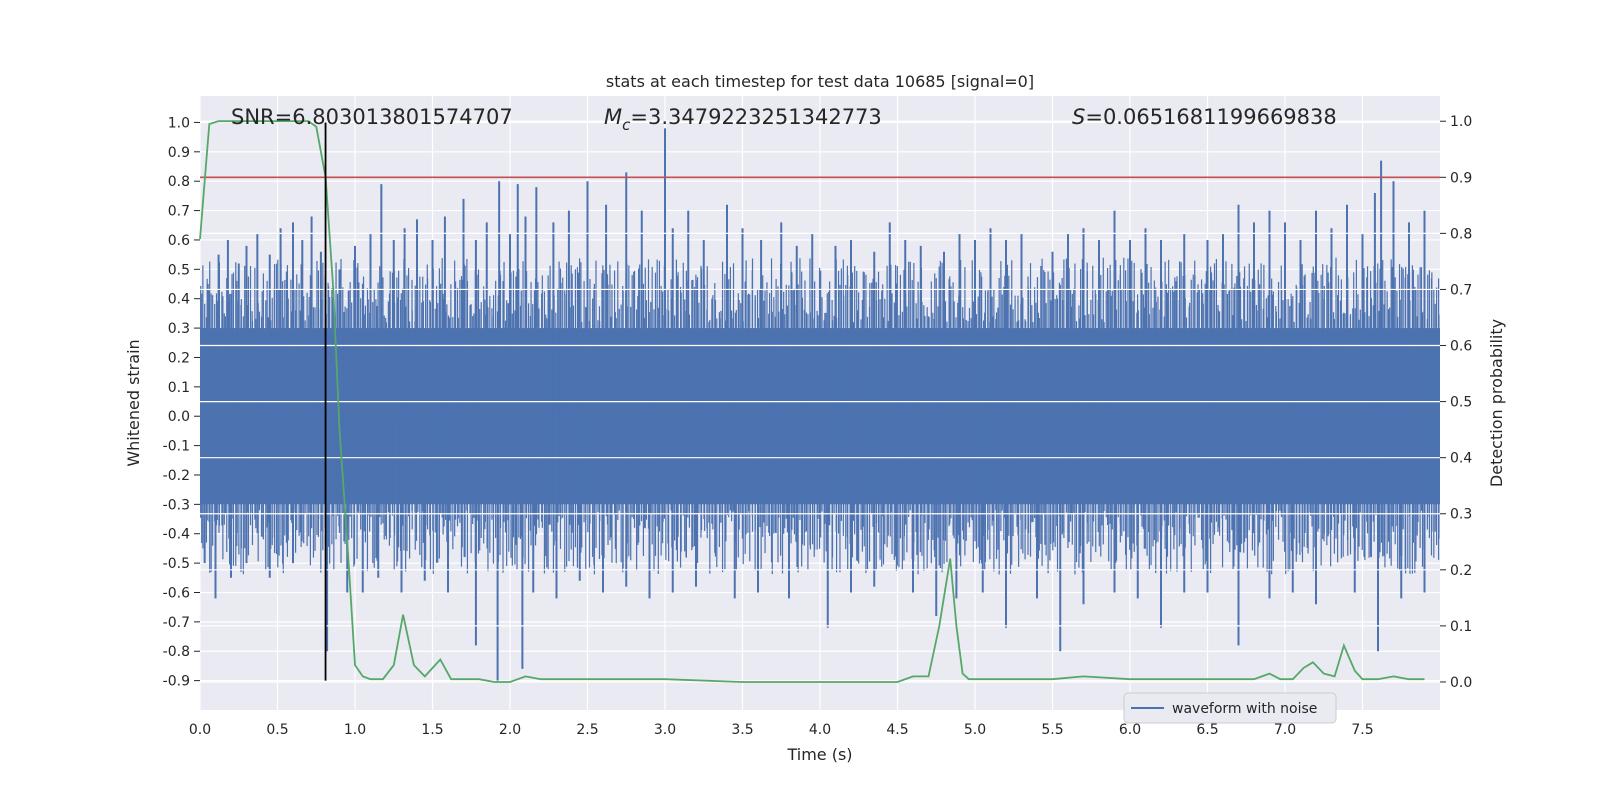 Image resolution: width=1600 pixels, height=800 pixels. What do you see at coordinates (820, 730) in the screenshot?
I see `x-tick-label: 4.0` at bounding box center [820, 730].